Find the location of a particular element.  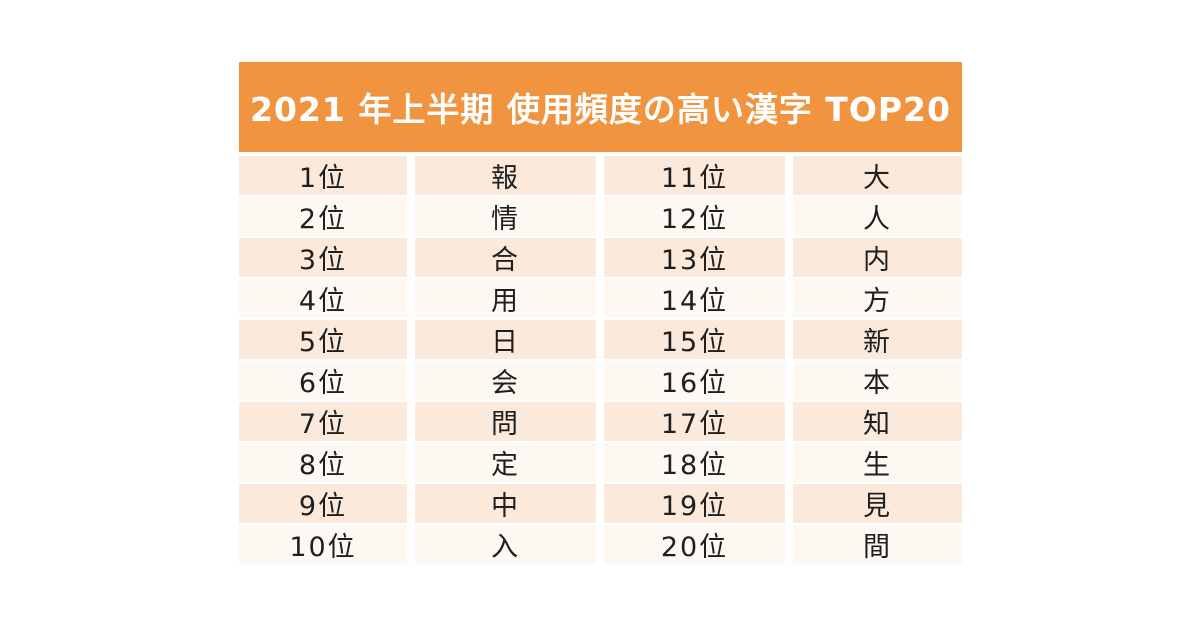

rank-cell: 11位 is located at coordinates (694, 175).